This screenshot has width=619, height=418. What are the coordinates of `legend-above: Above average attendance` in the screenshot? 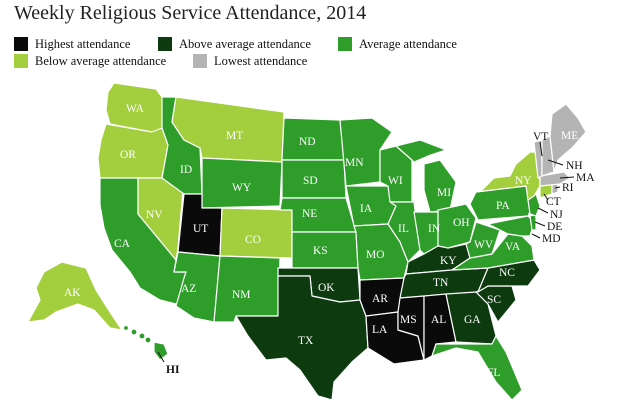 It's located at (234, 44).